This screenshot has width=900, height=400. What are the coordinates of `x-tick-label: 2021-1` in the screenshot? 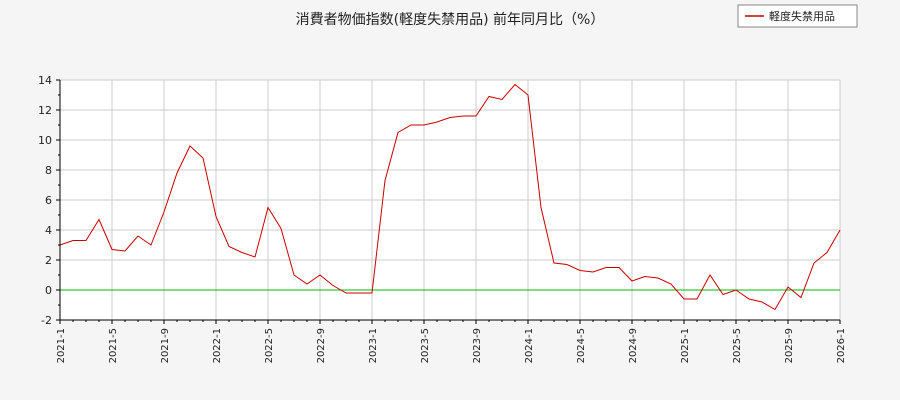 It's located at (61, 345).